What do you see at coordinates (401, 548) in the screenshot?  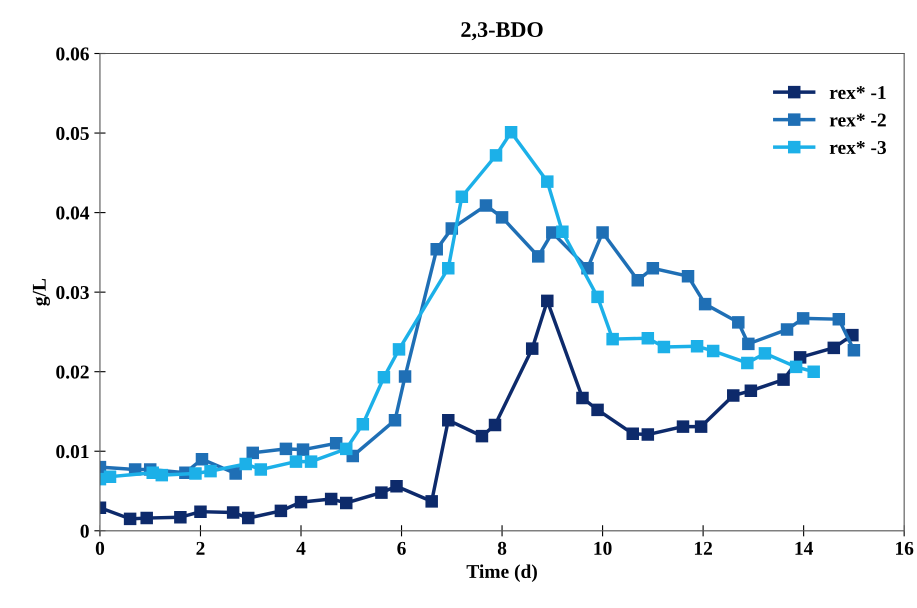 I see `x-tick-label: 6` at bounding box center [401, 548].